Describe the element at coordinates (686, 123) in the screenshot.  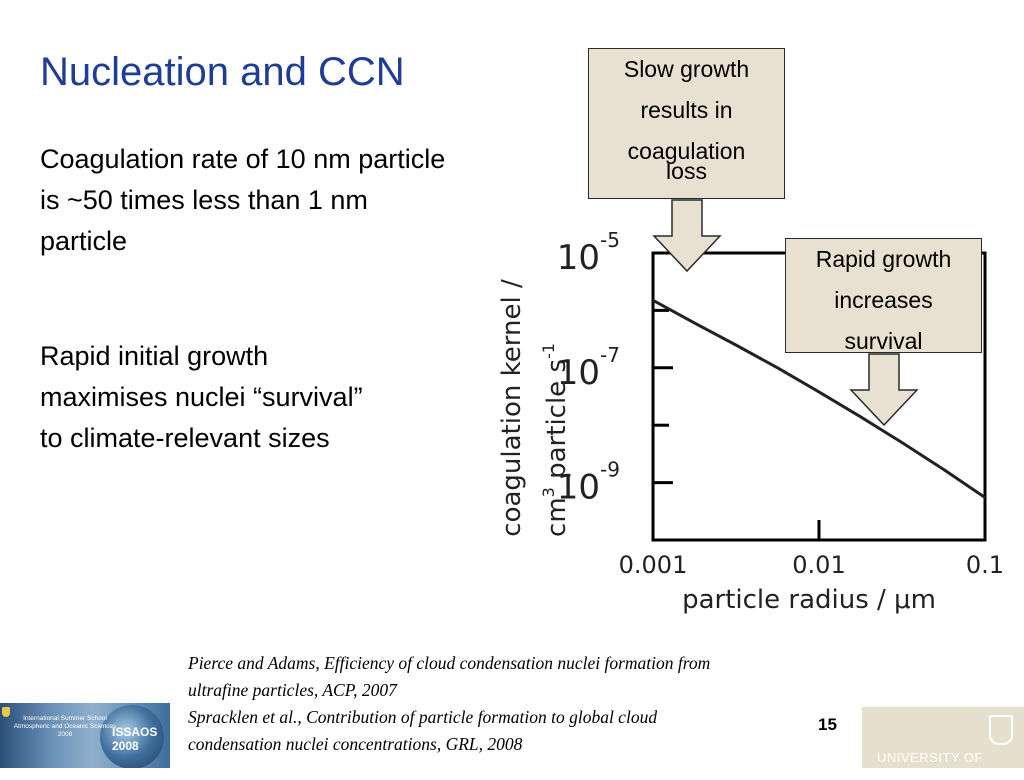
I see `callout-slow-growth: Slow growth results in coagulation loss` at that location.